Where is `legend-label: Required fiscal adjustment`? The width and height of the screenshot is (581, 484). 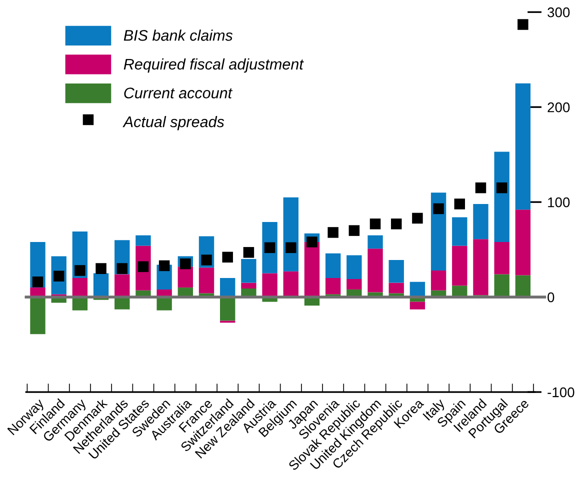
legend-label: Required fiscal adjustment is located at coordinates (214, 65).